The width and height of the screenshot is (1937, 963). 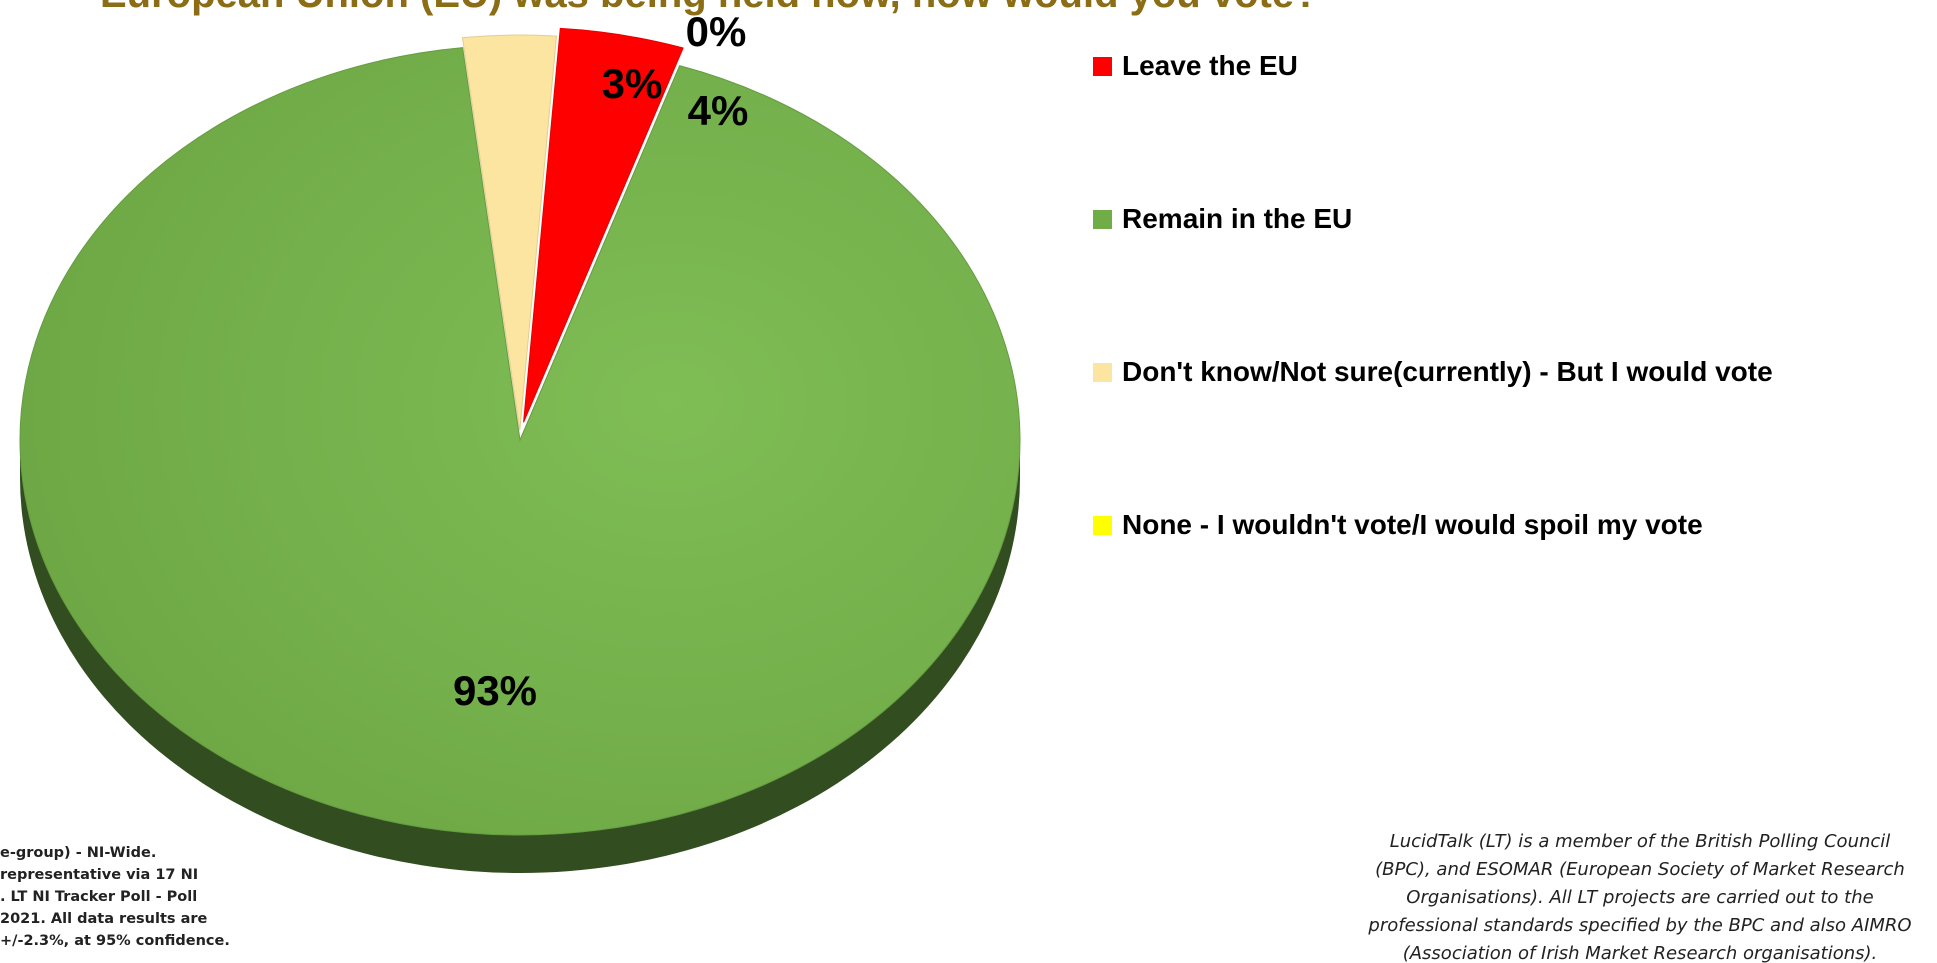 What do you see at coordinates (495, 690) in the screenshot?
I see `data-label-remain-in-the-eu: 93%` at bounding box center [495, 690].